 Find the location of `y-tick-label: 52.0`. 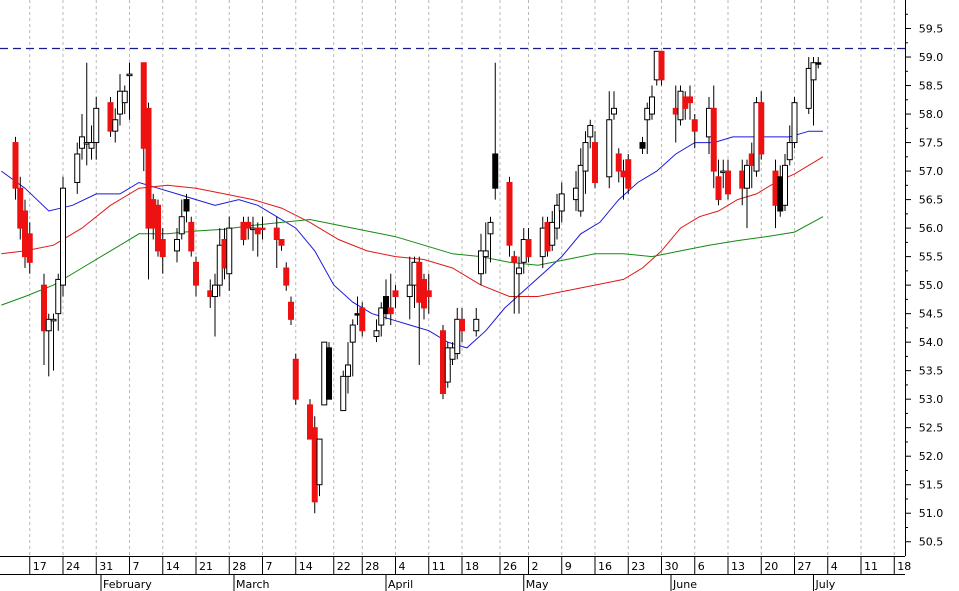

y-tick-label: 52.0 is located at coordinates (931, 456).